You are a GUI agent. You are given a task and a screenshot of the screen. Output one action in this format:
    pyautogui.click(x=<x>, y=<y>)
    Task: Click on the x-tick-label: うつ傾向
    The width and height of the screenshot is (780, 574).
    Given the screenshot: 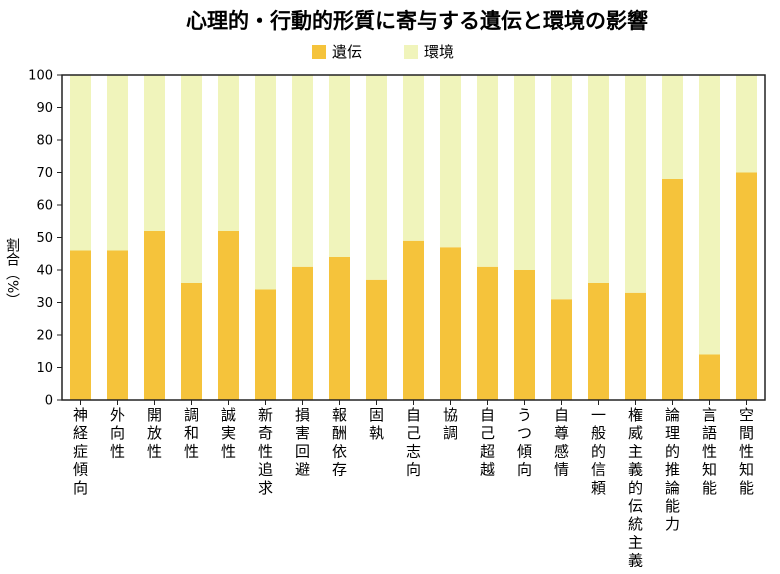 What is the action you would take?
    pyautogui.click(x=524, y=442)
    